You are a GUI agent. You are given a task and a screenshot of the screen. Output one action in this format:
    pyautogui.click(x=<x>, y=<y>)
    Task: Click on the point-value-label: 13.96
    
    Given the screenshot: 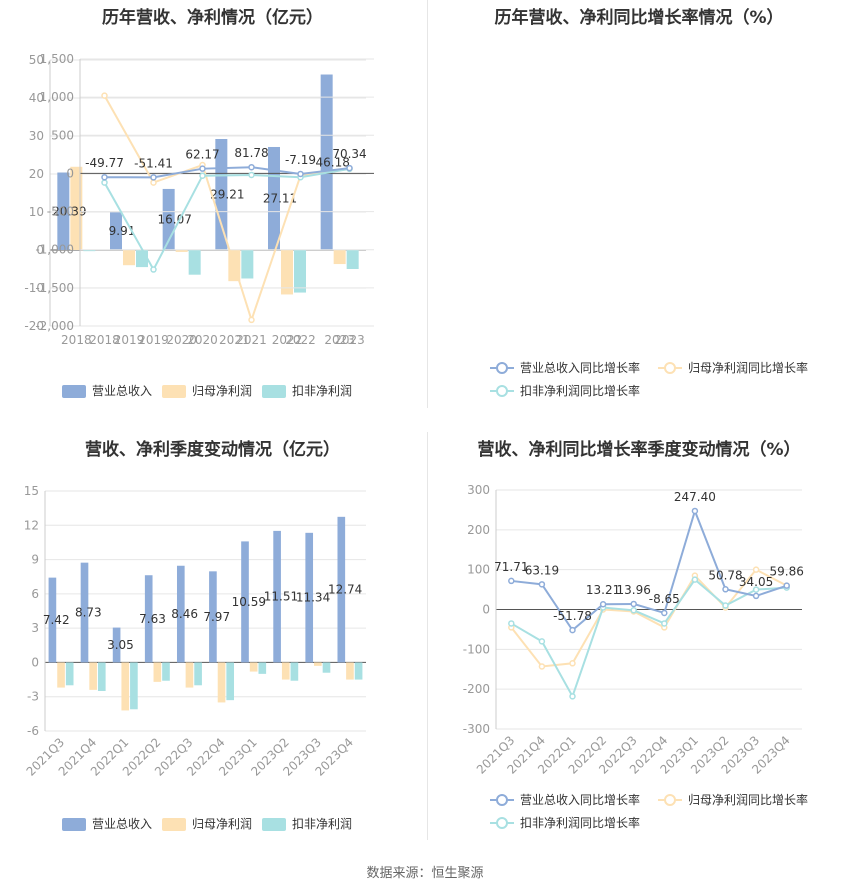 What is the action you would take?
    pyautogui.click(x=634, y=590)
    